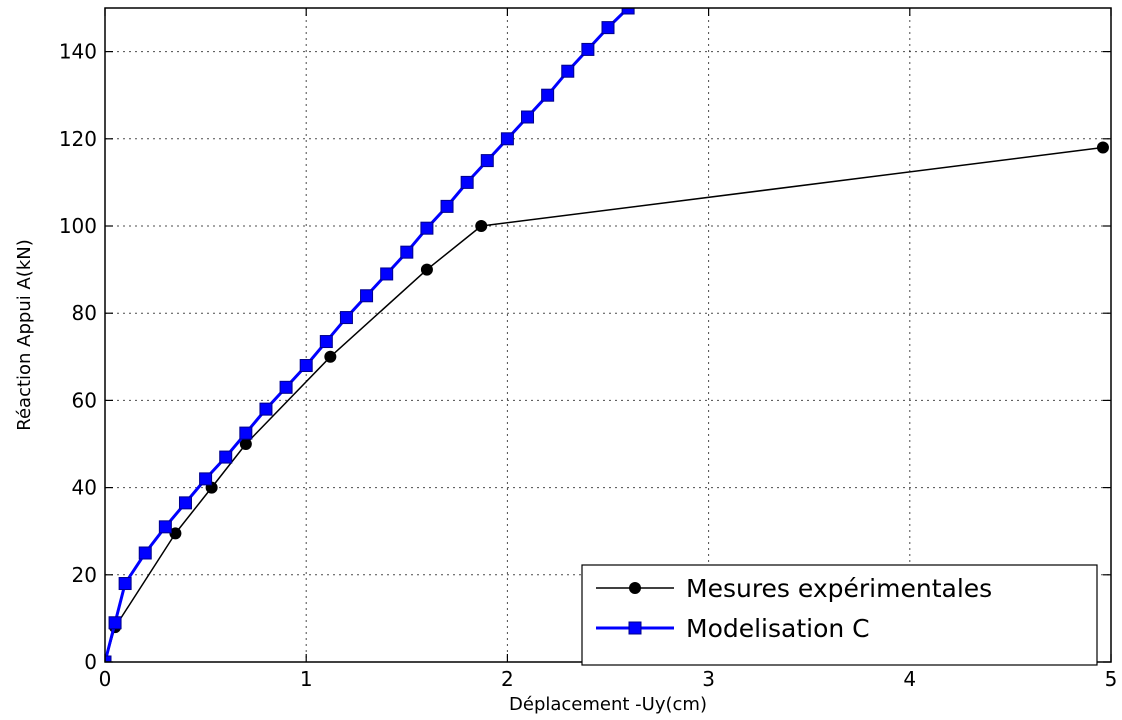 The image size is (1122, 720). I want to click on legend: Mesures expérimentales Modelisation C, so click(839, 615).